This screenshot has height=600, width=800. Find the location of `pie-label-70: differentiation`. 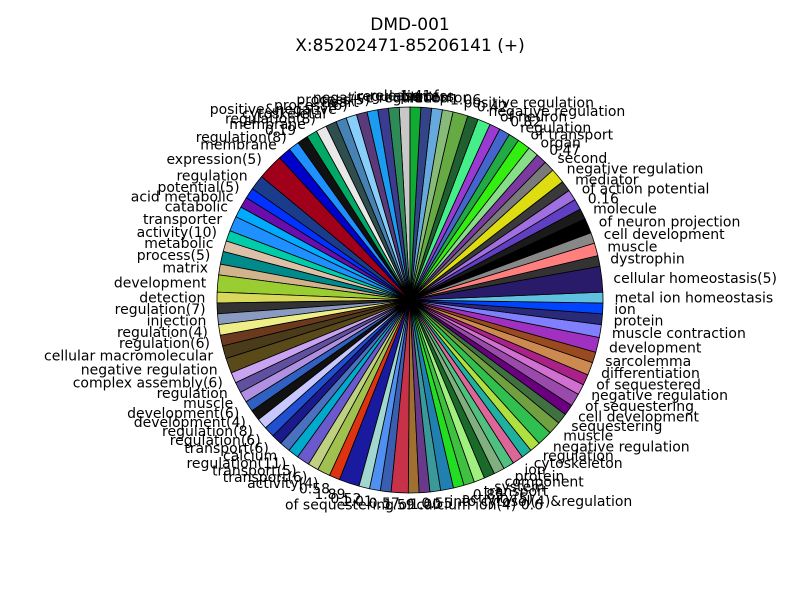

pie-label-70: differentiation is located at coordinates (650, 374).